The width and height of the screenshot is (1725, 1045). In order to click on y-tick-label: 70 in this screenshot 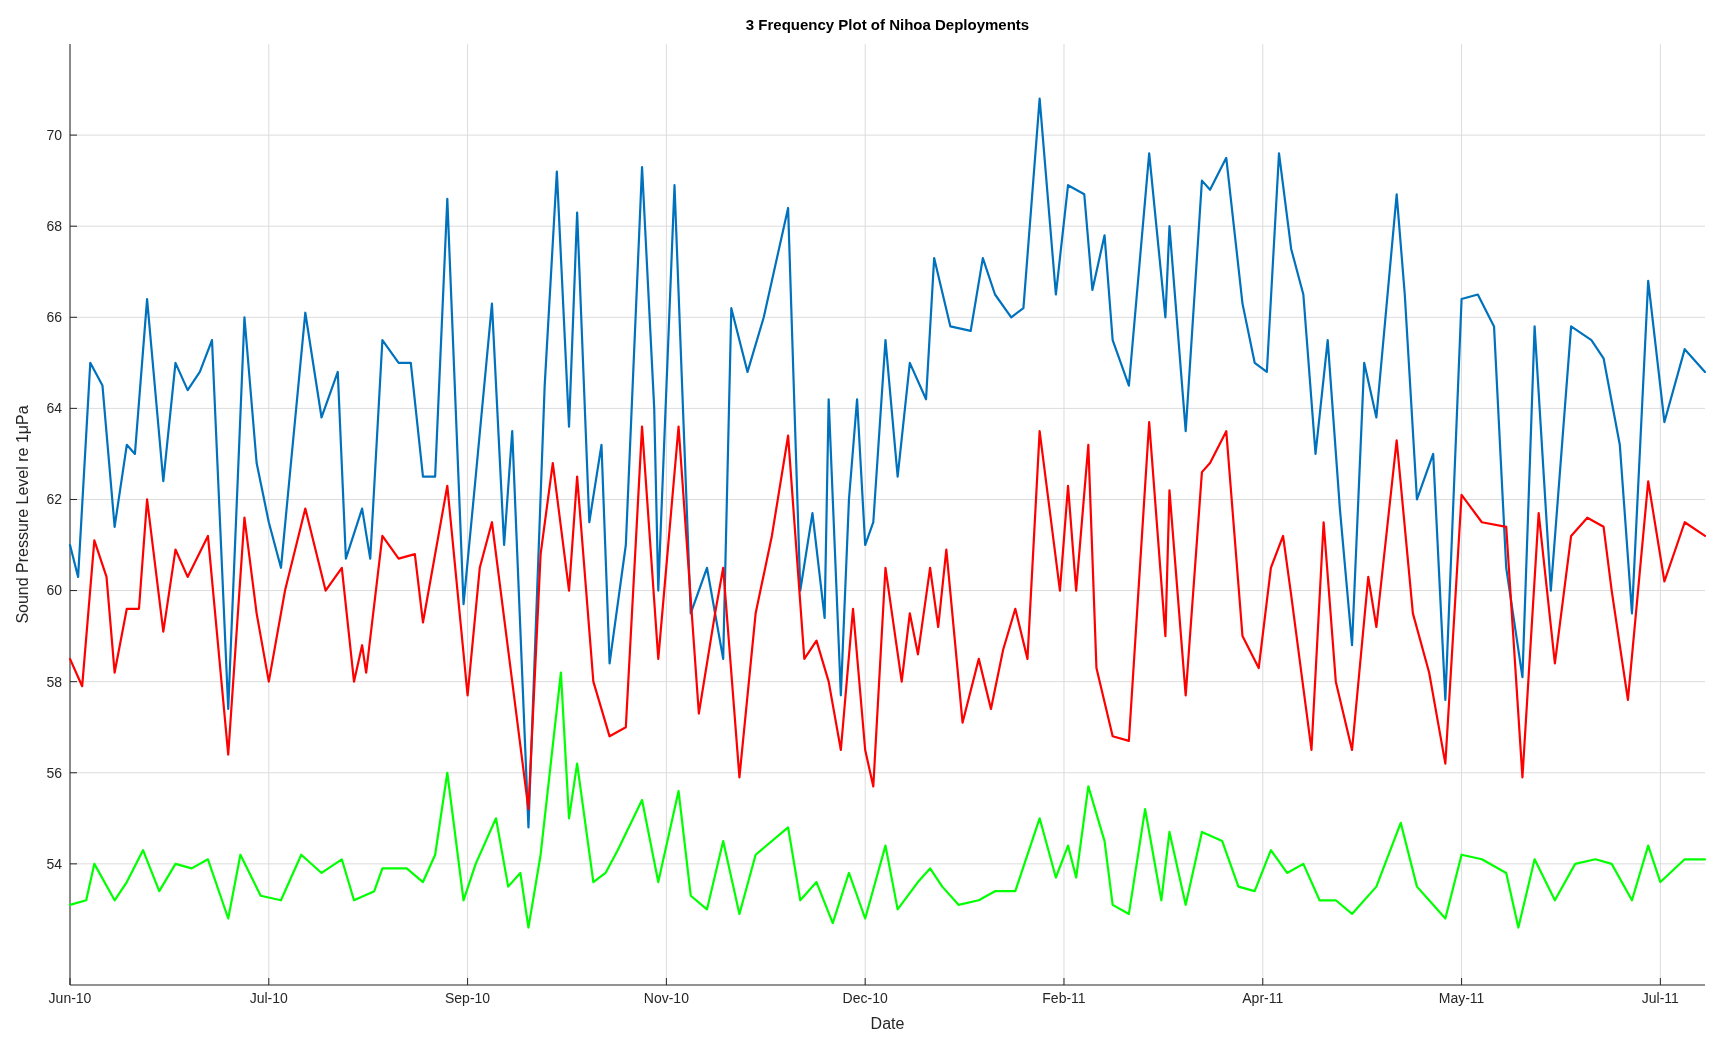, I will do `click(54, 134)`.